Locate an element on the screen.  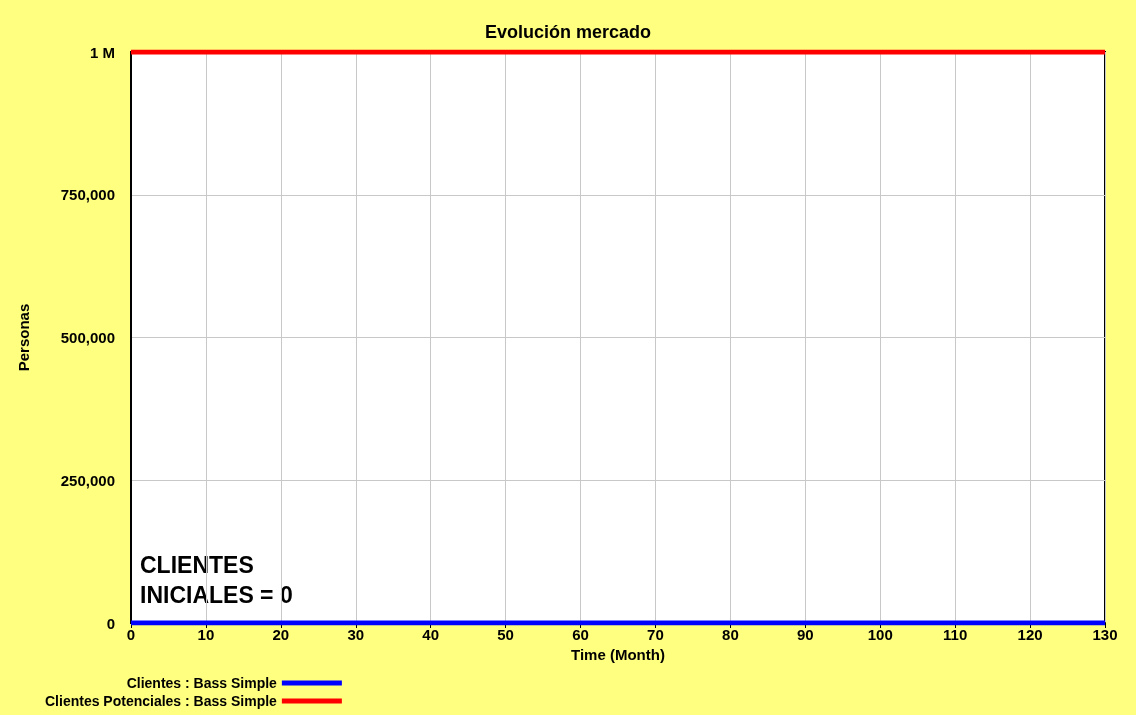
x-tick-label: 130 is located at coordinates (1105, 634).